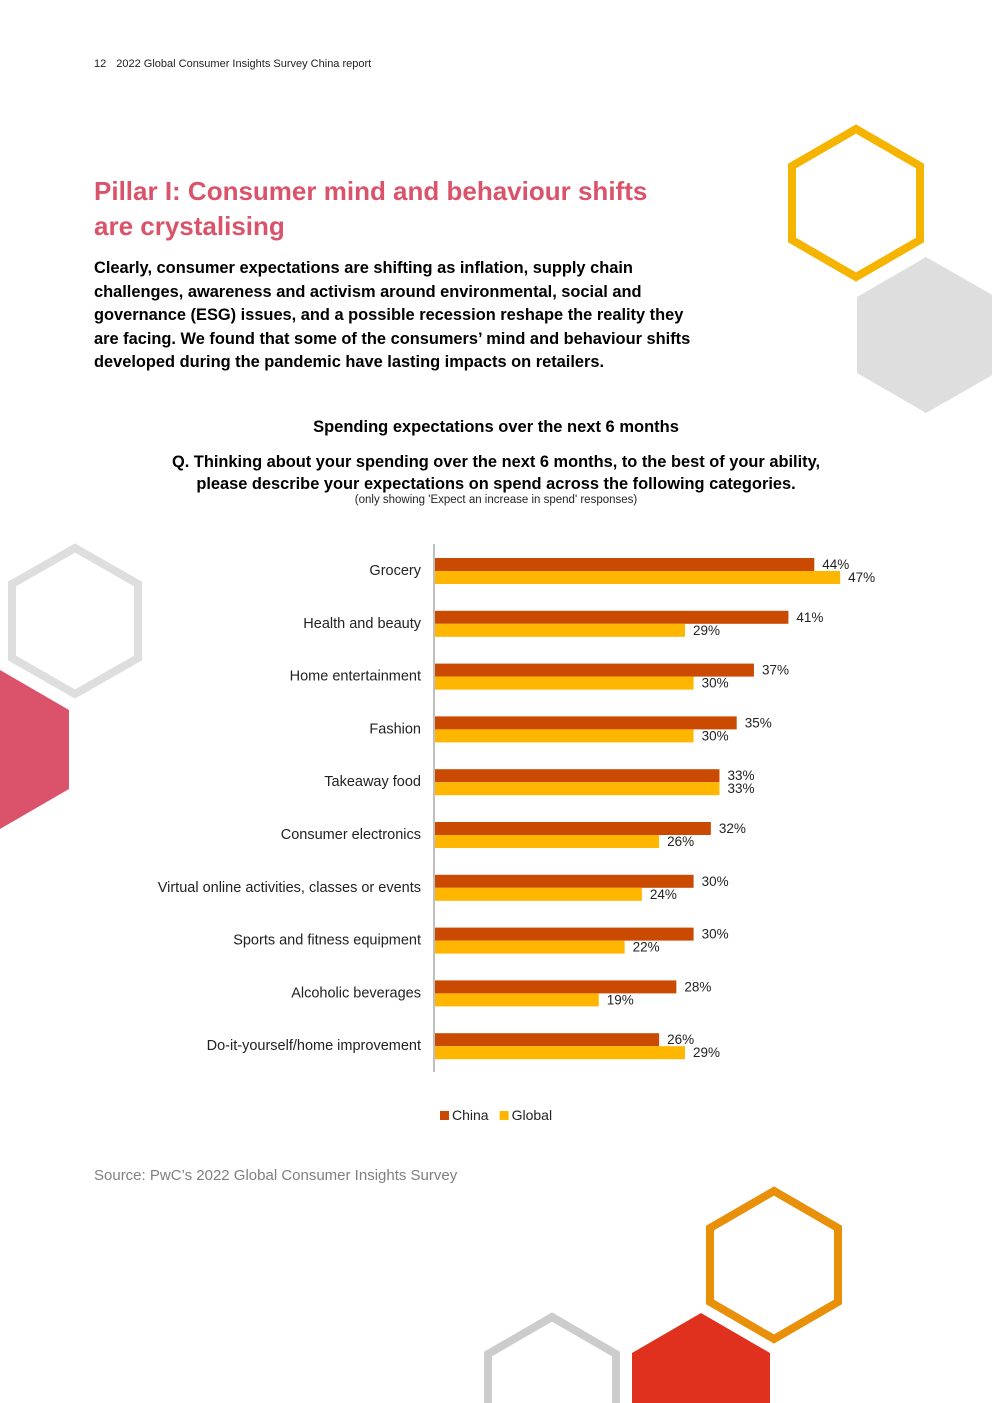 This screenshot has height=1403, width=992. Describe the element at coordinates (732, 828) in the screenshot. I see `data-label-china: 32%` at that location.